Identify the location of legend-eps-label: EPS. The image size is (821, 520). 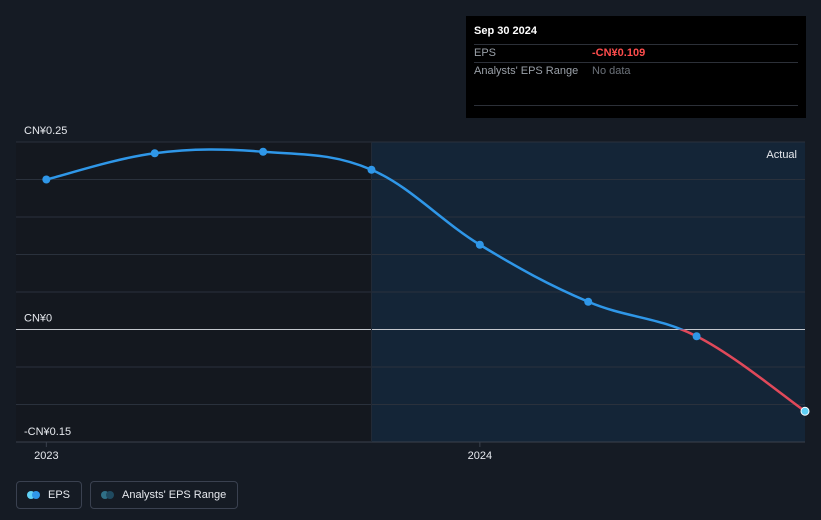
(59, 495).